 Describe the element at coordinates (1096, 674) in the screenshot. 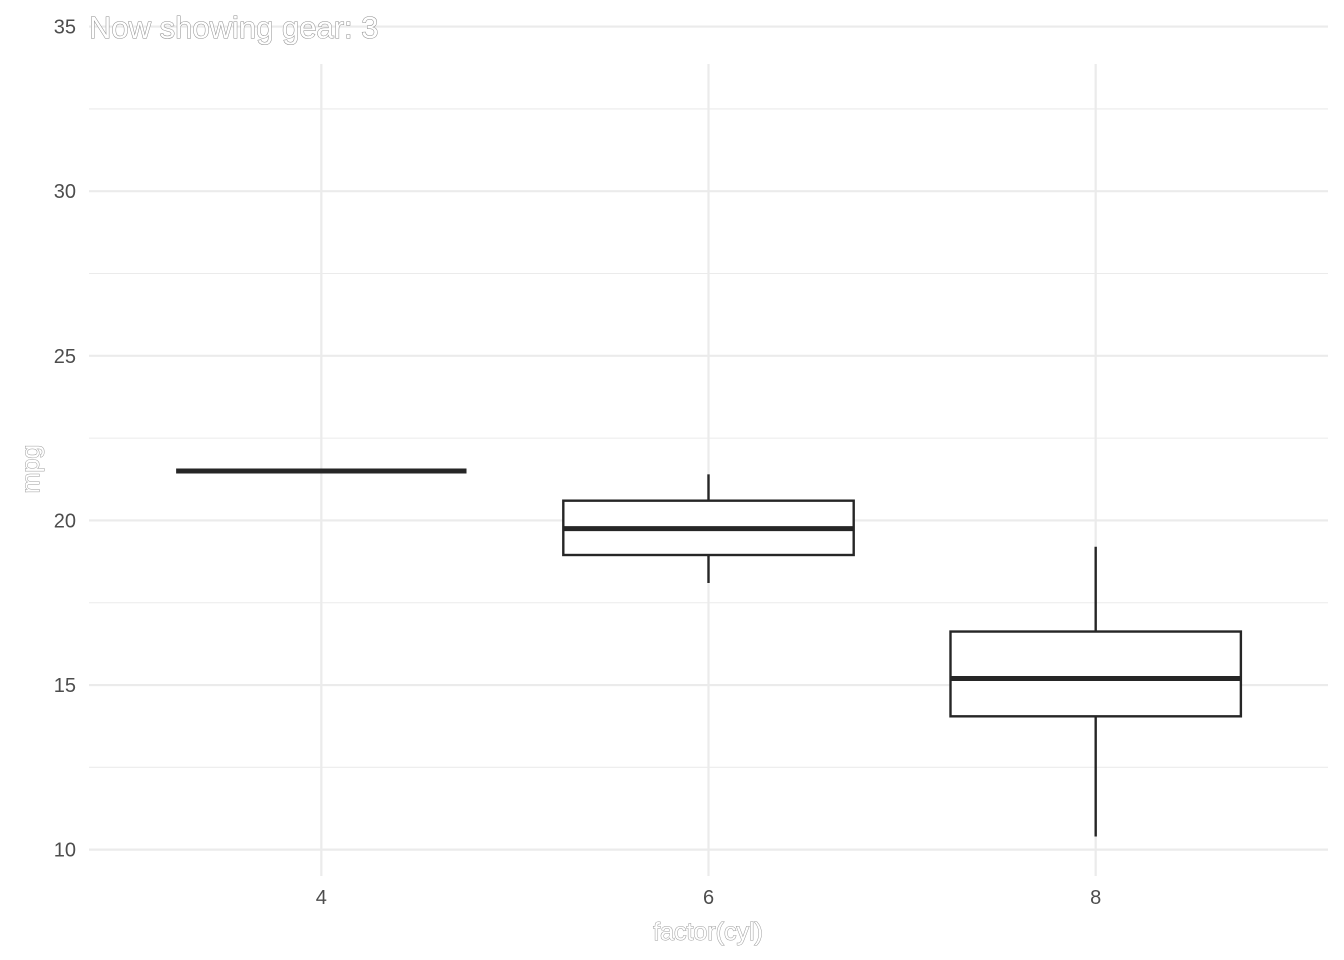

I see `box-iqr` at that location.